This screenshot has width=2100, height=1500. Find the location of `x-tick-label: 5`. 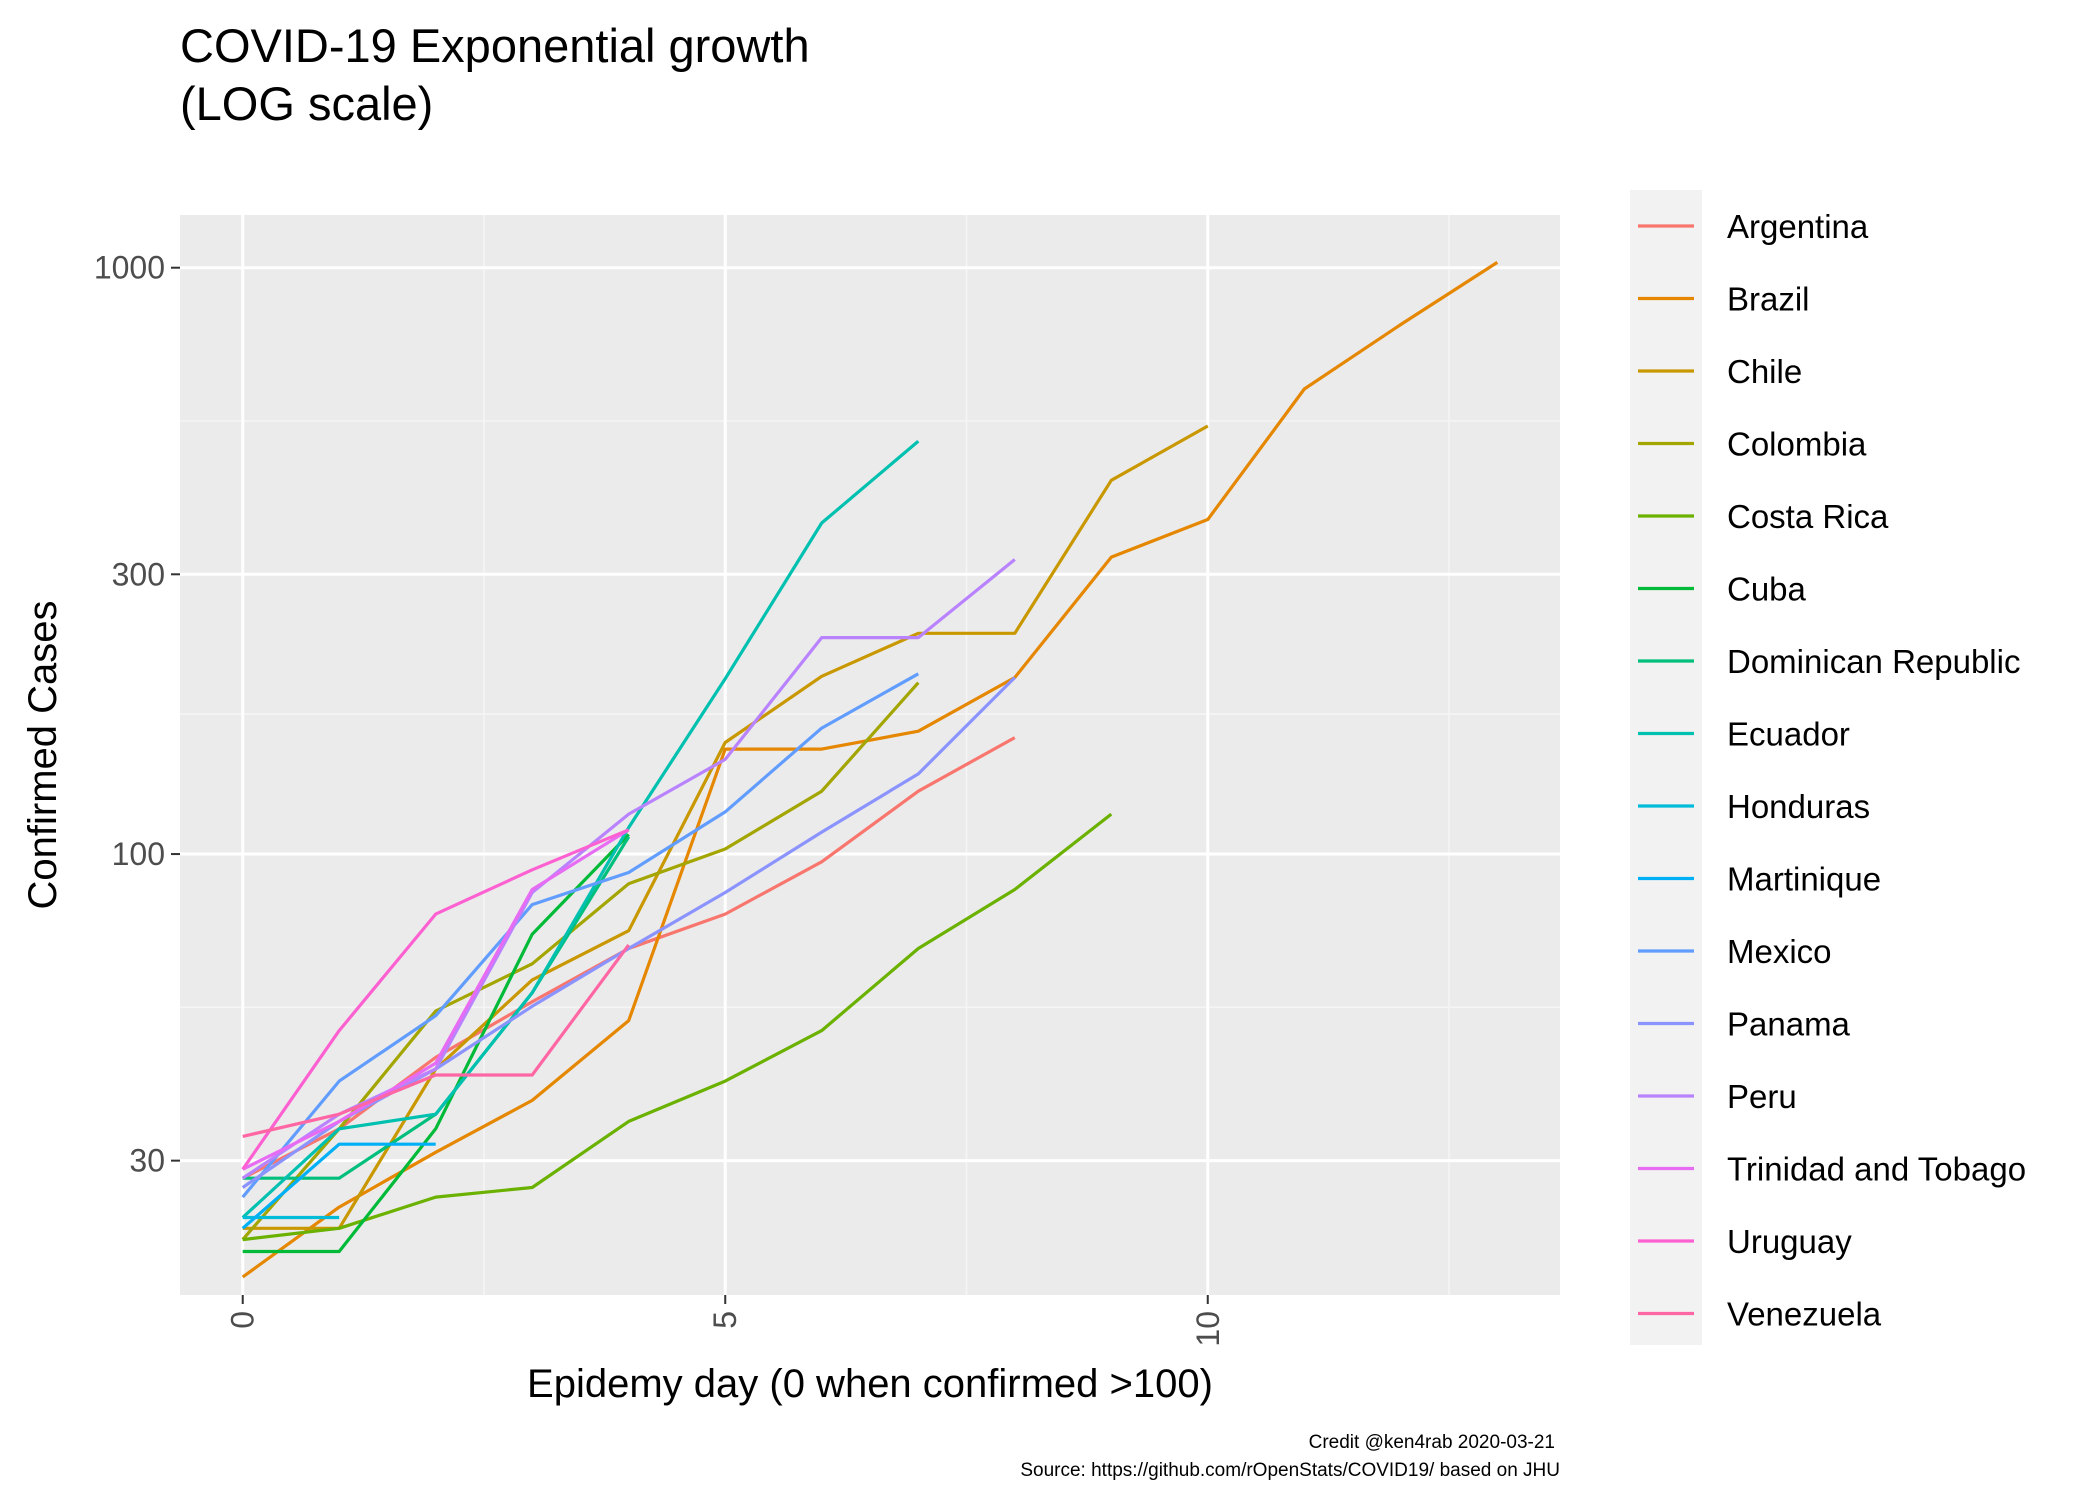

x-tick-label: 5 is located at coordinates (725, 1320).